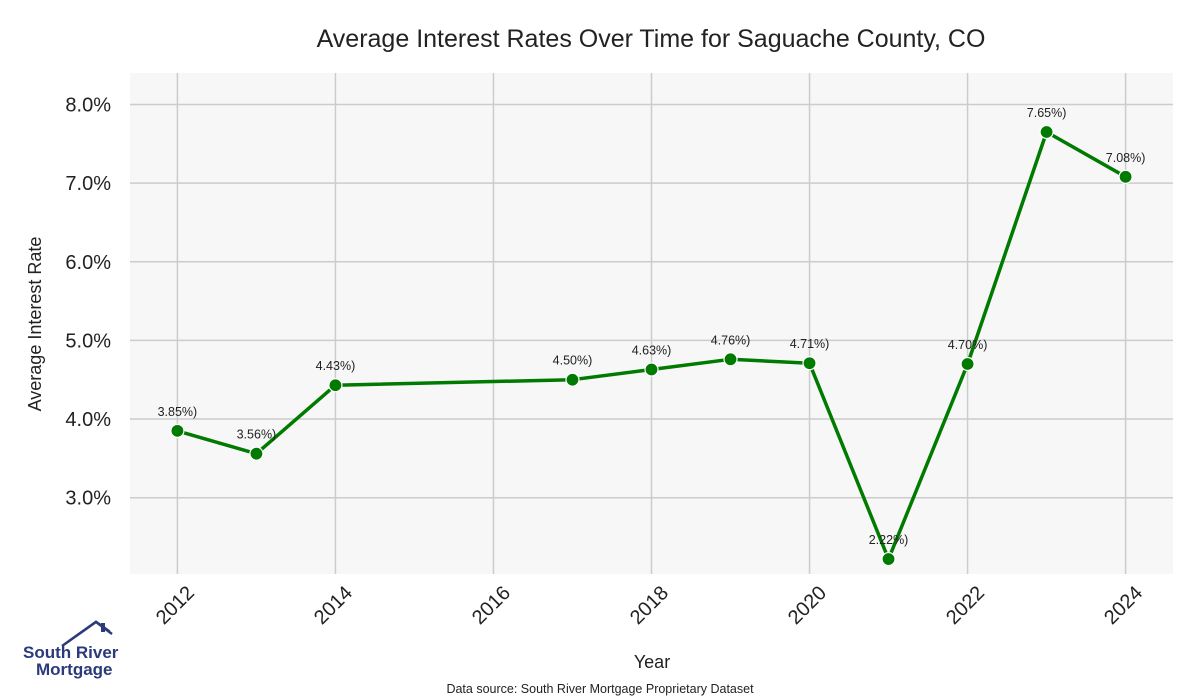  Describe the element at coordinates (1126, 158) in the screenshot. I see `data-label: 7.08%)` at that location.